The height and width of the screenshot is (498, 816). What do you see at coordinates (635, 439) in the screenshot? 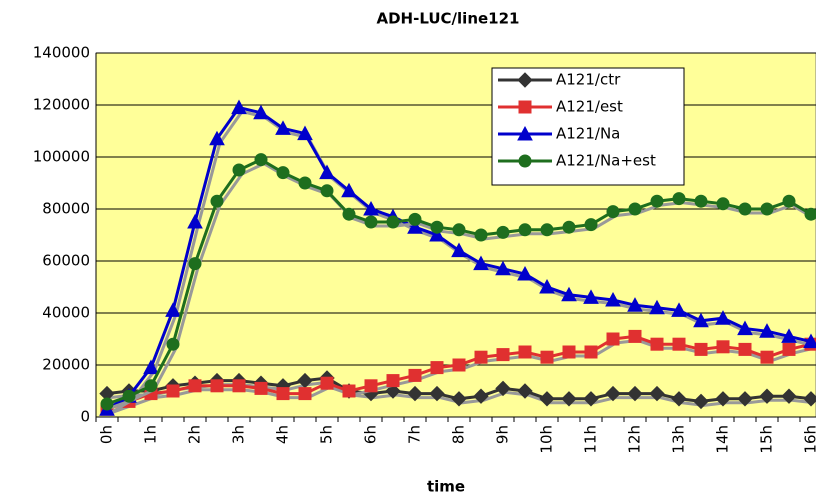
I see `x-tick-label: 12h` at bounding box center [635, 439].